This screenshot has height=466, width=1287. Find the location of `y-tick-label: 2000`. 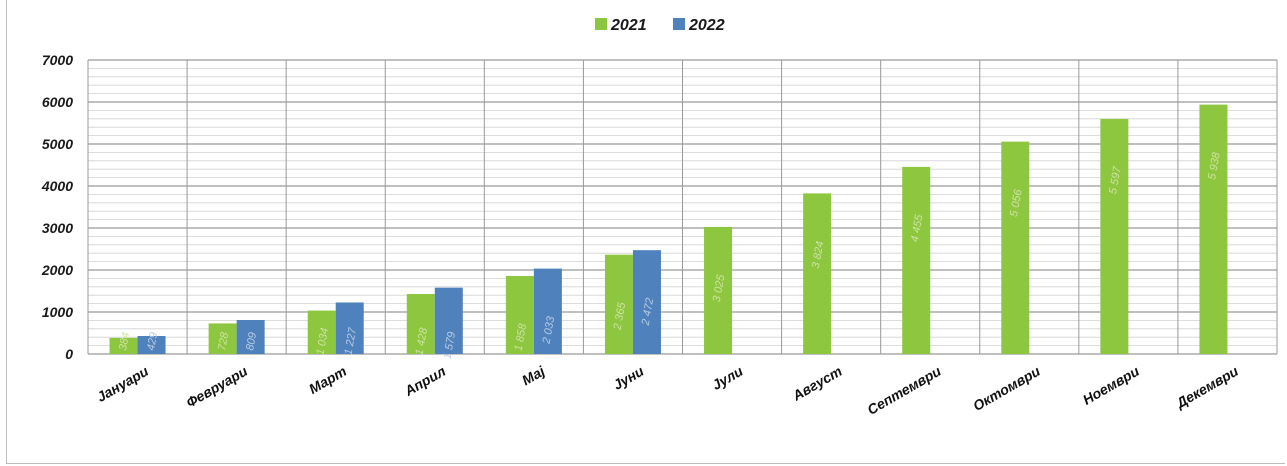

y-tick-label: 2000 is located at coordinates (57, 270).